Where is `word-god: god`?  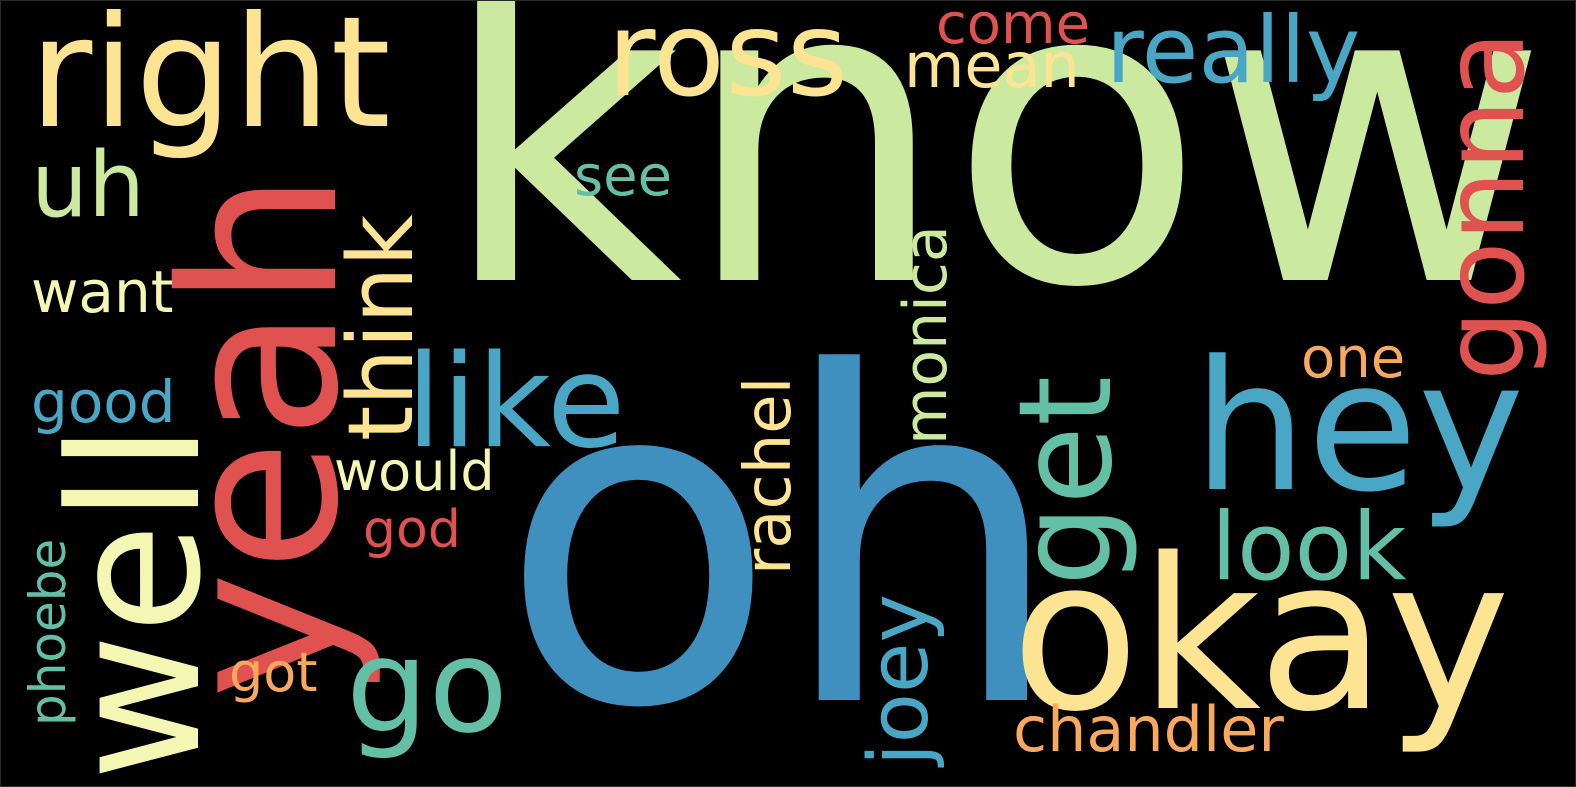 word-god: god is located at coordinates (412, 530).